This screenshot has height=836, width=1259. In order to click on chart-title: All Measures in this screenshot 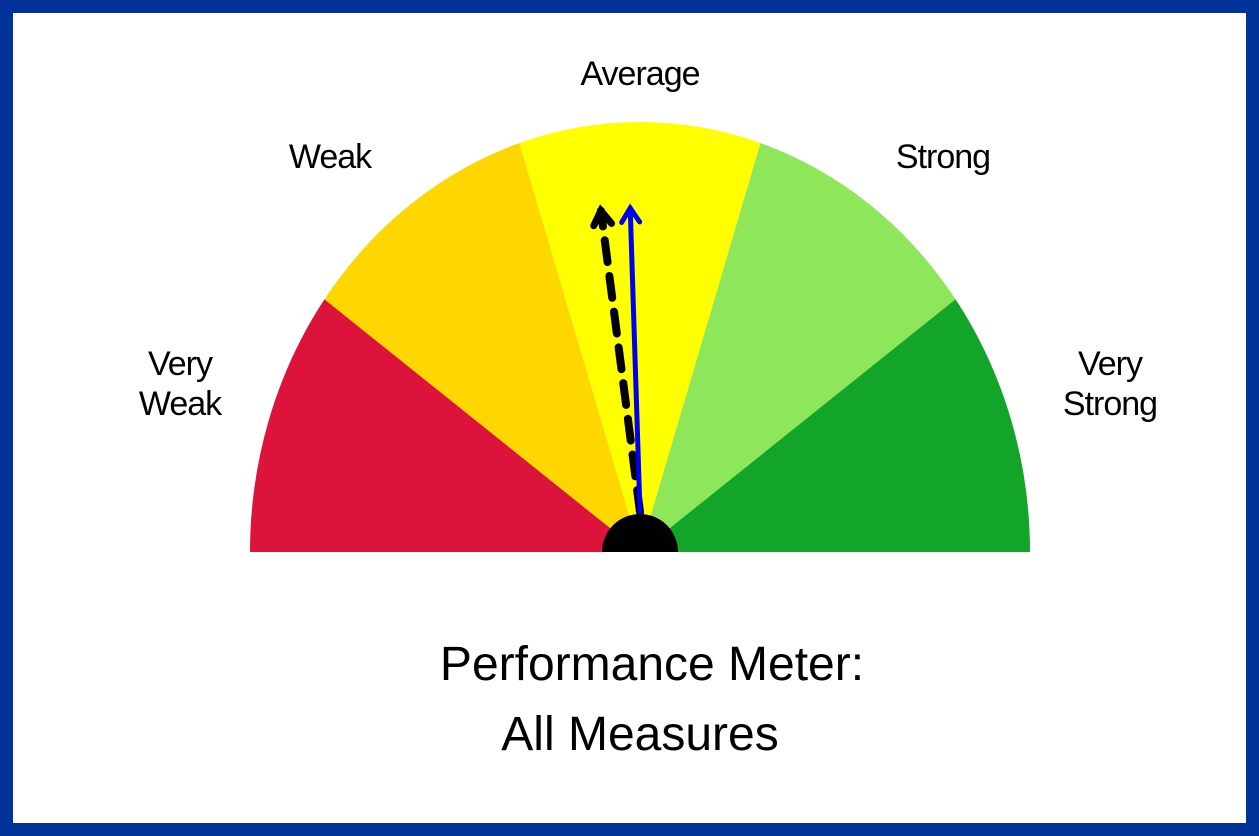, I will do `click(639, 734)`.